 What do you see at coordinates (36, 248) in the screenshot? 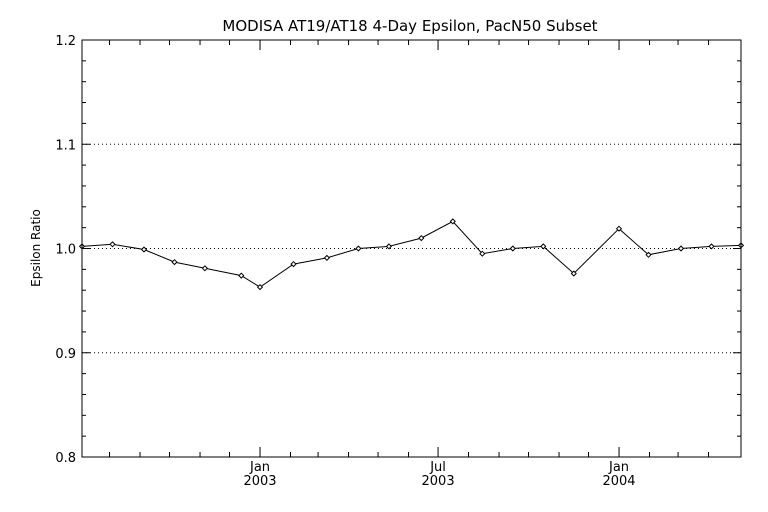
I see `y-axis-label: Epsilon Ratio` at bounding box center [36, 248].